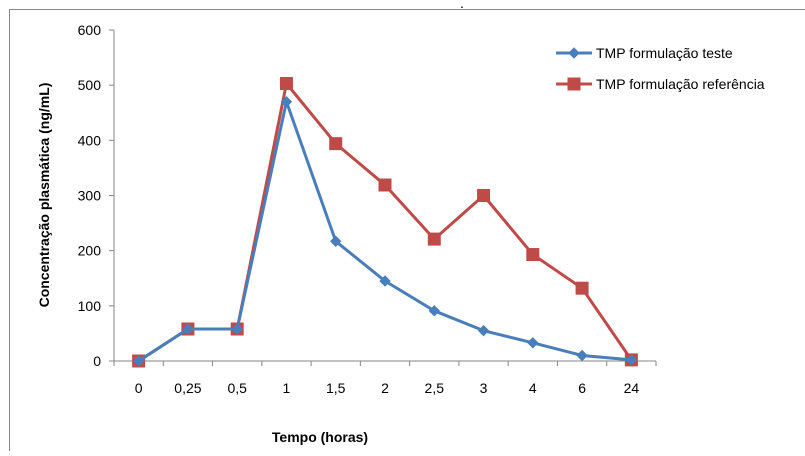 The image size is (805, 456). Describe the element at coordinates (462, 5) in the screenshot. I see `chart-title: .` at that location.